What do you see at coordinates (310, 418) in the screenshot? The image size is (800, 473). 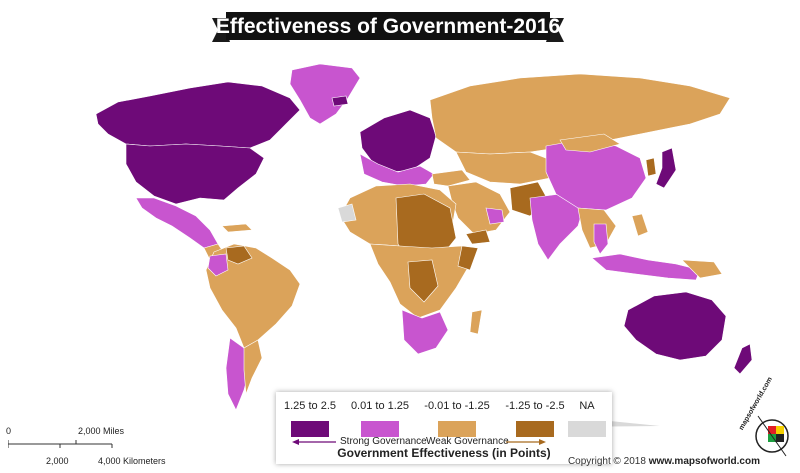 I see `legend-item-strong: 1.25 to 2.5` at bounding box center [310, 418].